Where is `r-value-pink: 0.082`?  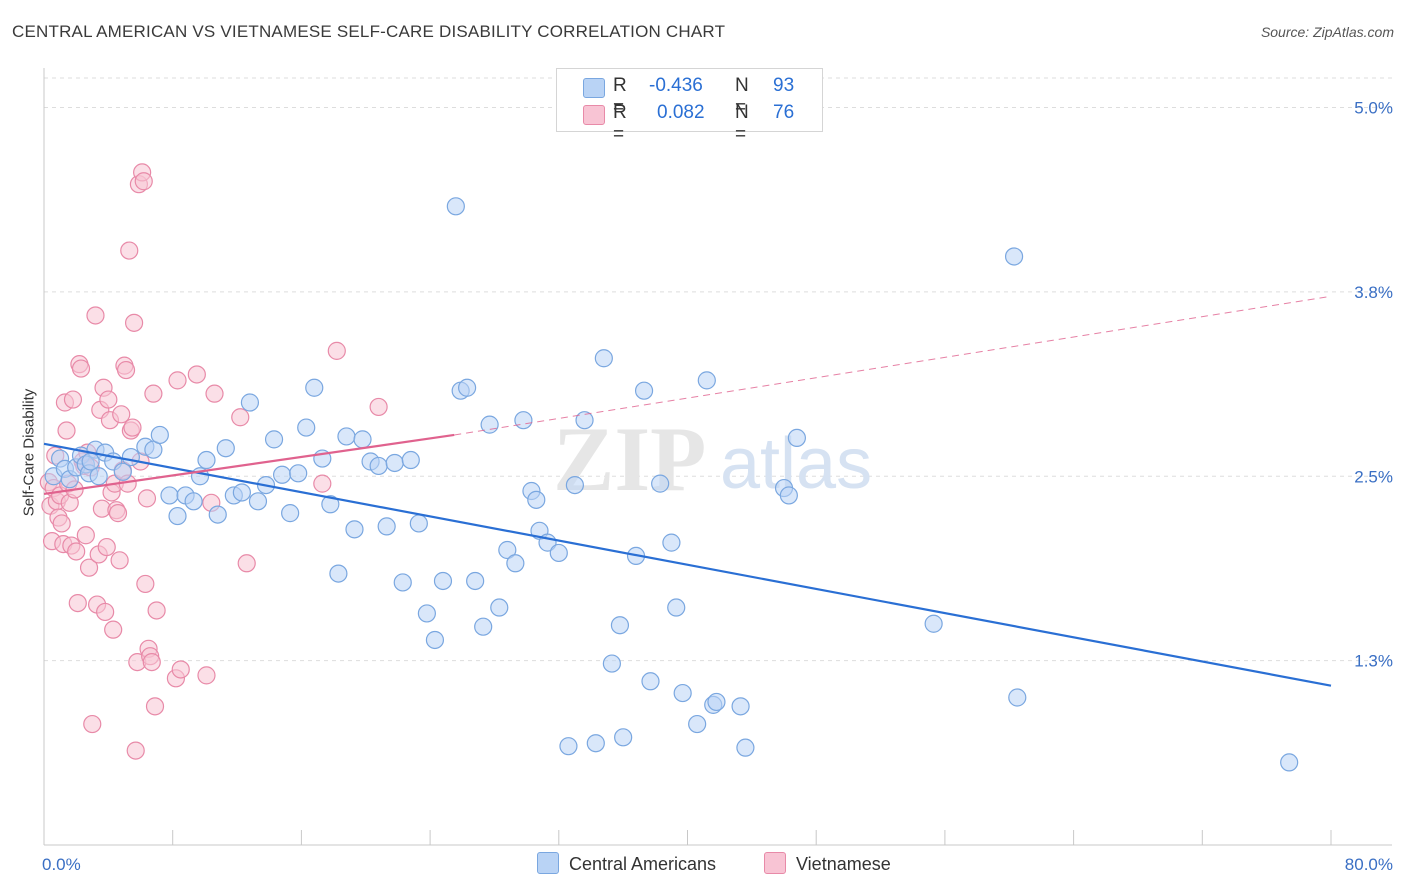 r-value-pink: 0.082 is located at coordinates (681, 112).